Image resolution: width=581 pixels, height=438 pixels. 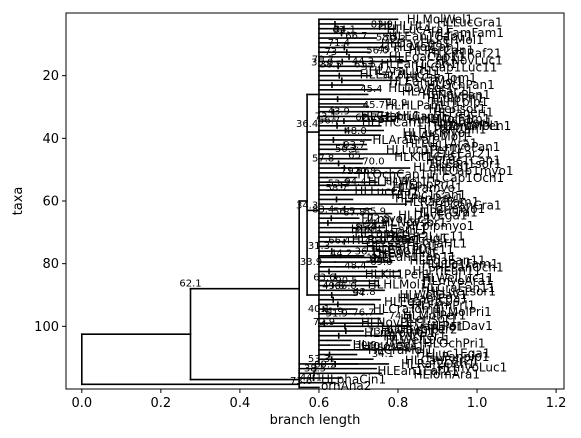 What do you see at coordinates (363, 61) in the screenshot?
I see `support-value-label: 44.3` at bounding box center [363, 61].